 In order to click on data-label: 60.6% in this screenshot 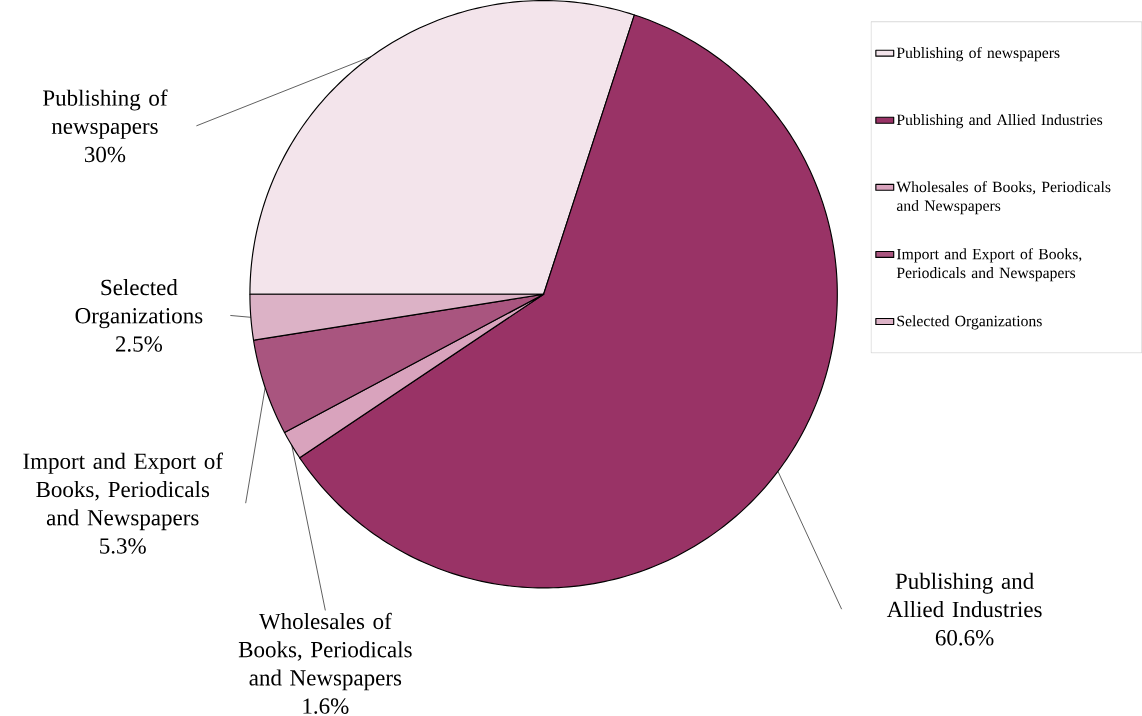, I will do `click(964, 637)`.